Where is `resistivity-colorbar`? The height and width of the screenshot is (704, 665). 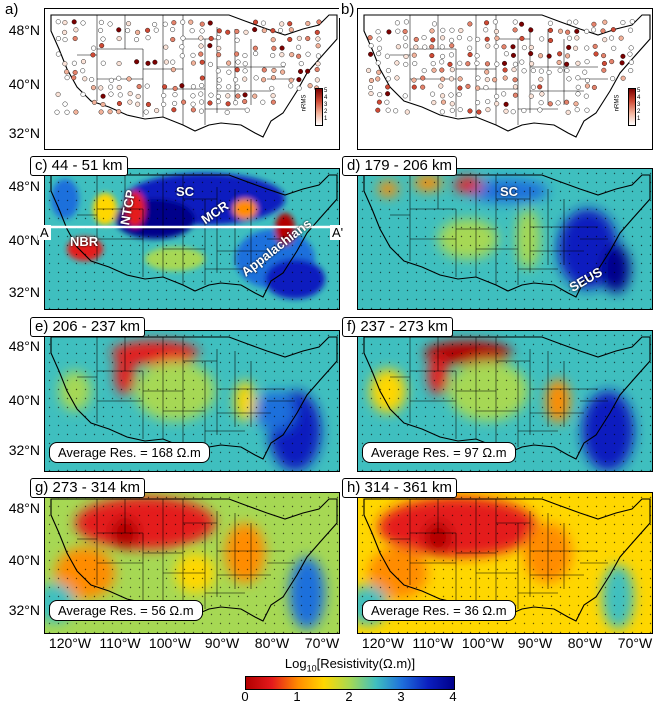
resistivity-colorbar is located at coordinates (350, 683).